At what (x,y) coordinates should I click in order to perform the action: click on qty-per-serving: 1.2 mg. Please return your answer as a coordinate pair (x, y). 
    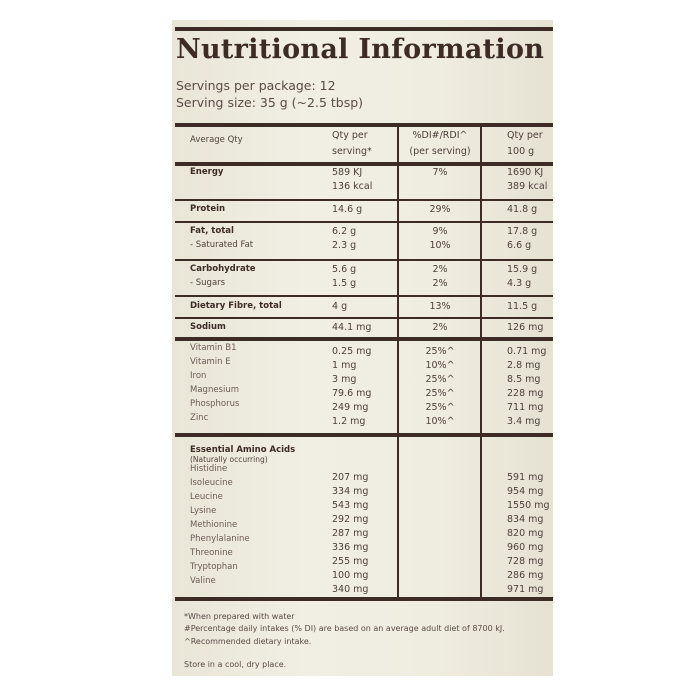
    Looking at the image, I should click on (349, 421).